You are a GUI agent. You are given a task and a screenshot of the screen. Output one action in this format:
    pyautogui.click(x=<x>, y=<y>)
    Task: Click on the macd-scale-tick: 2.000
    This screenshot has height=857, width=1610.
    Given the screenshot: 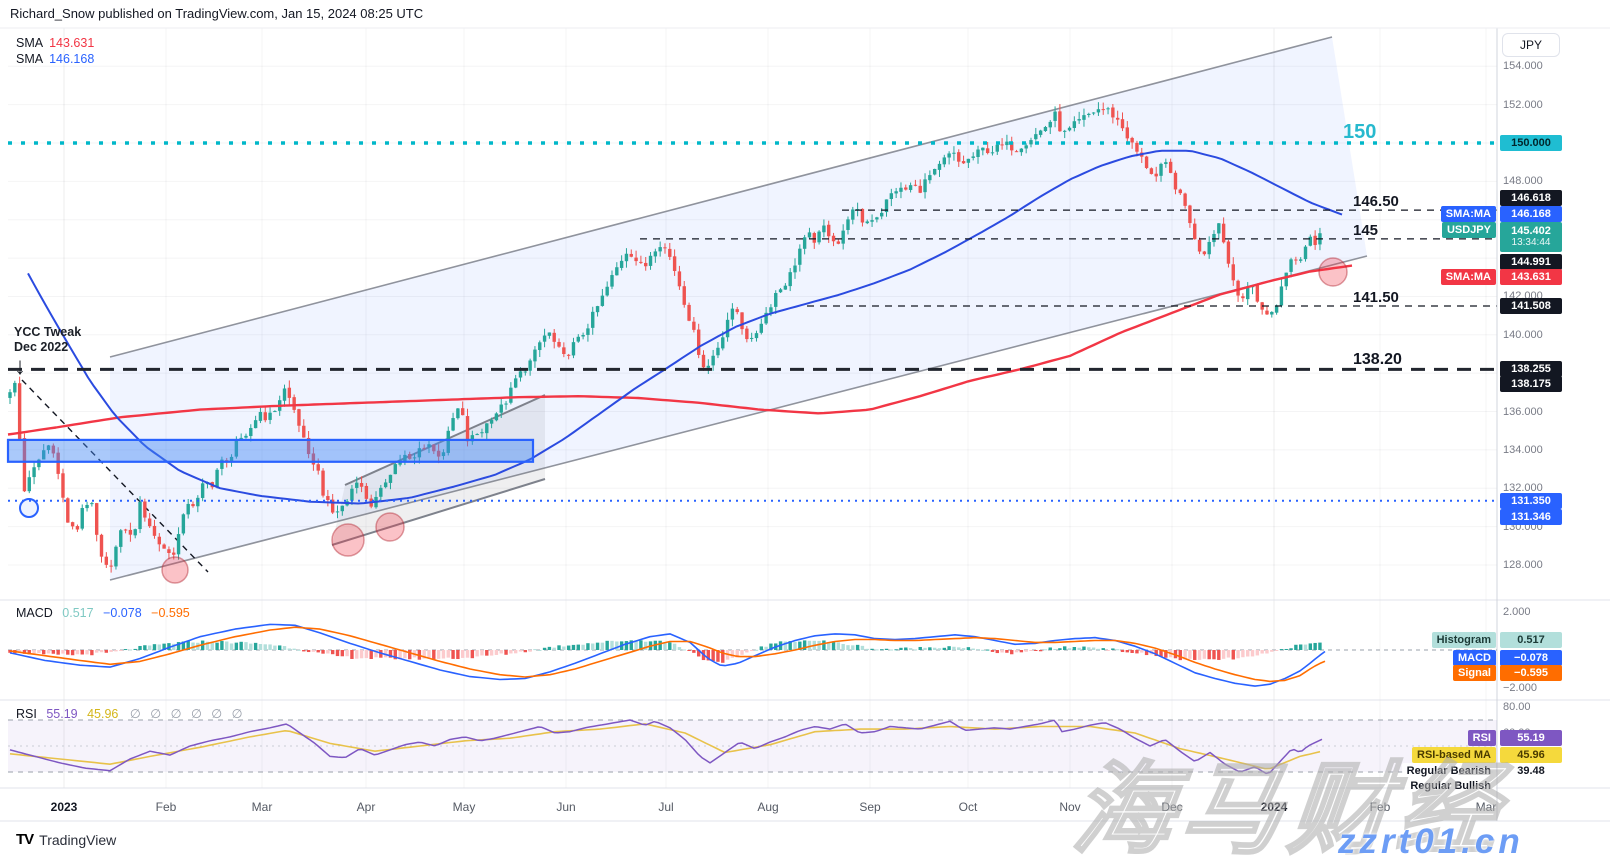 What is the action you would take?
    pyautogui.click(x=1517, y=612)
    